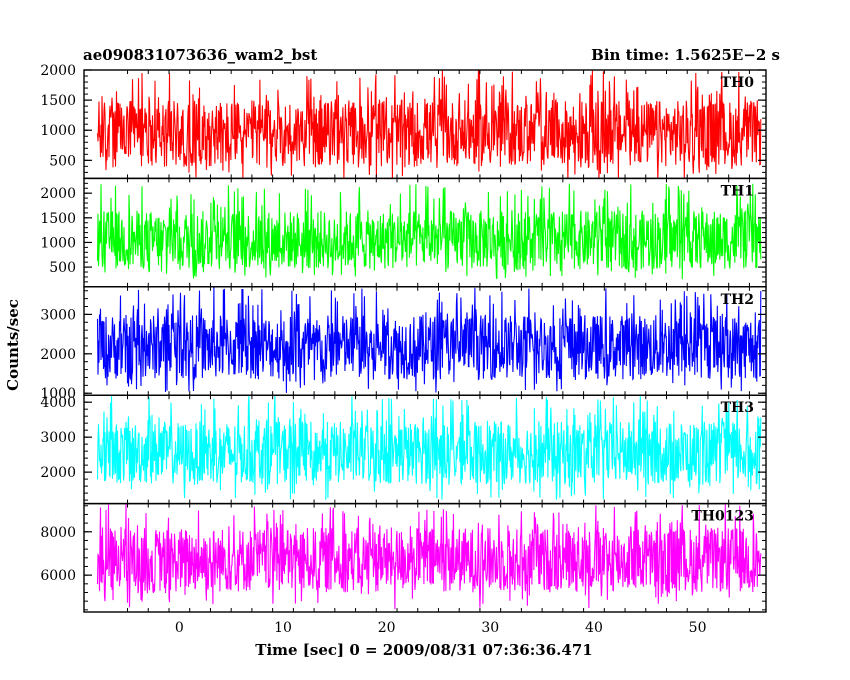  What do you see at coordinates (737, 408) in the screenshot?
I see `panel-label-th3: TH3` at bounding box center [737, 408].